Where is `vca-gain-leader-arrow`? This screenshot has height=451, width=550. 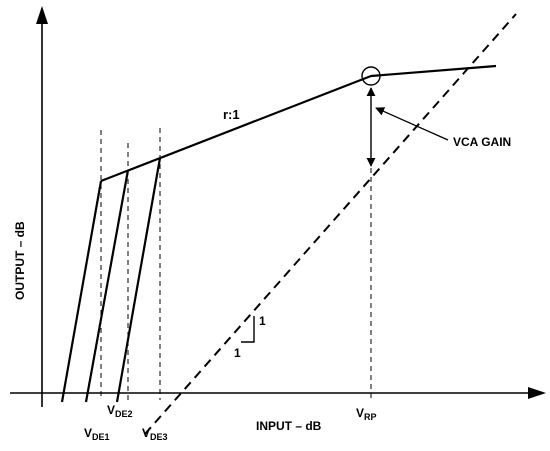
vca-gain-leader-arrow is located at coordinates (412, 124).